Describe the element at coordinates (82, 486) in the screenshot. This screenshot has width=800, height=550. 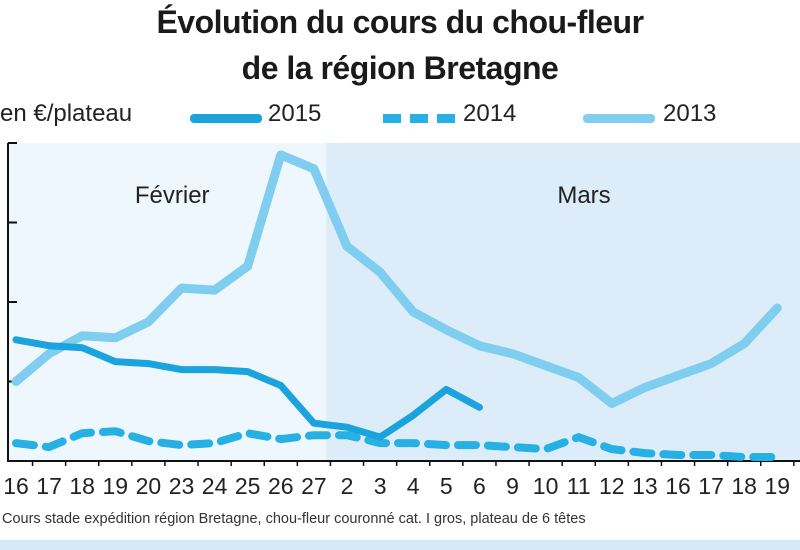
I see `x-tick-label-2: 18` at that location.